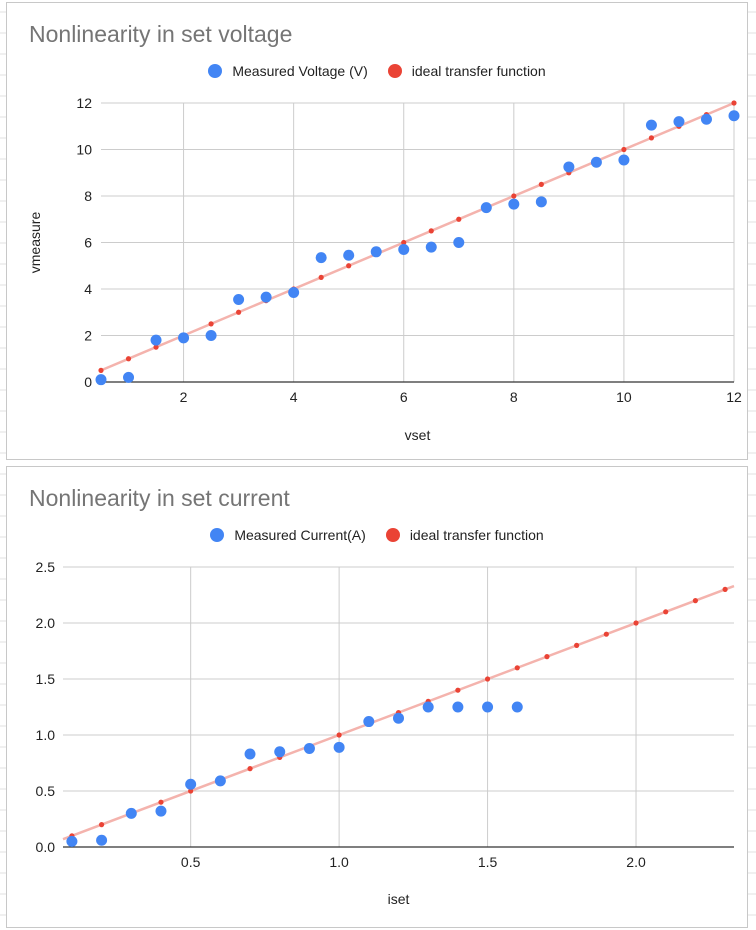 The width and height of the screenshot is (756, 930). What do you see at coordinates (88, 196) in the screenshot?
I see `y-tick-label: 8` at bounding box center [88, 196].